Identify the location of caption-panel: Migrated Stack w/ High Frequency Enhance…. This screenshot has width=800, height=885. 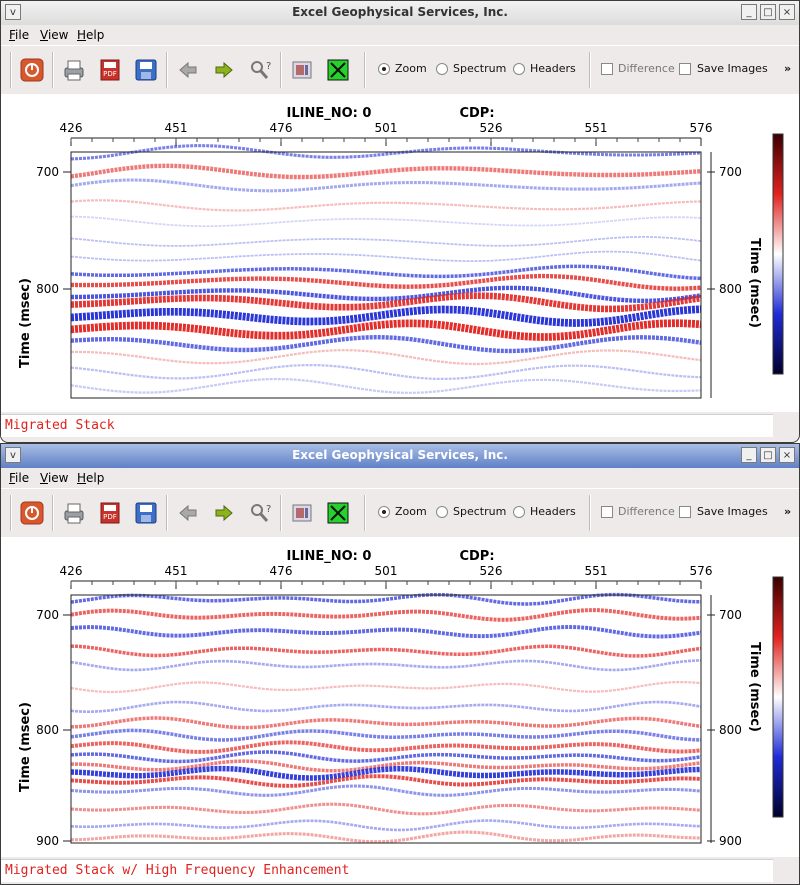
(387, 870).